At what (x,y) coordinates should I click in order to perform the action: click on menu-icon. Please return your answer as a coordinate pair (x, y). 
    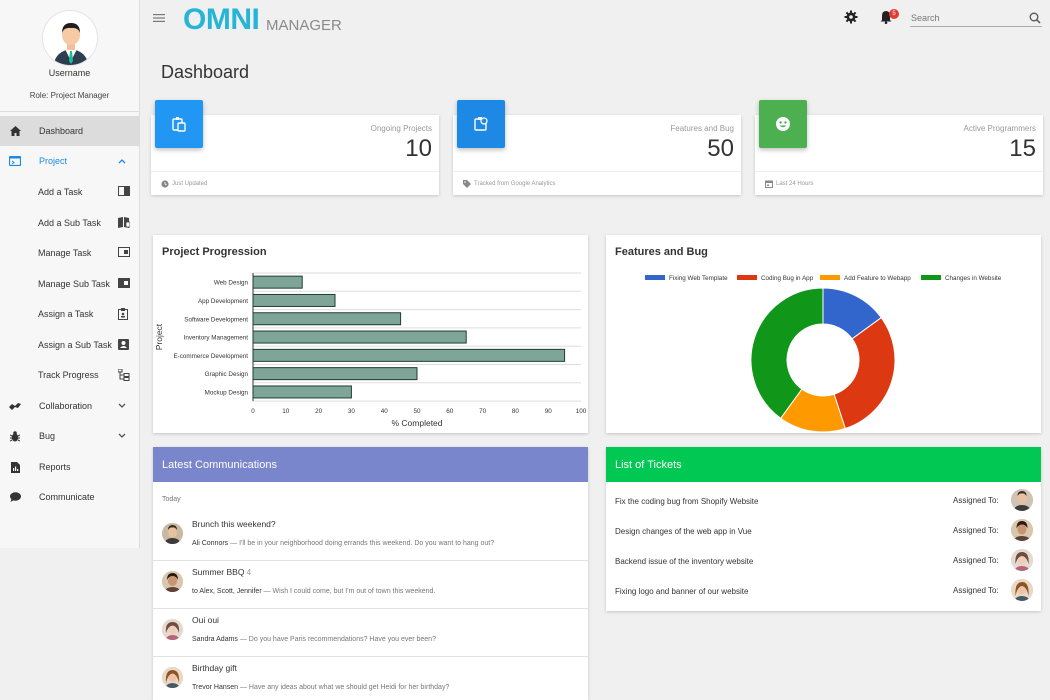
    Looking at the image, I should click on (159, 17).